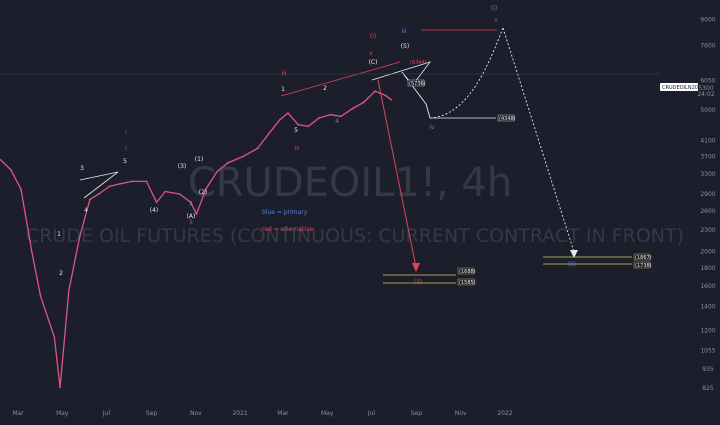 This screenshot has width=720, height=425. What do you see at coordinates (707, 350) in the screenshot?
I see `y-tick-label: 1055` at bounding box center [707, 350].